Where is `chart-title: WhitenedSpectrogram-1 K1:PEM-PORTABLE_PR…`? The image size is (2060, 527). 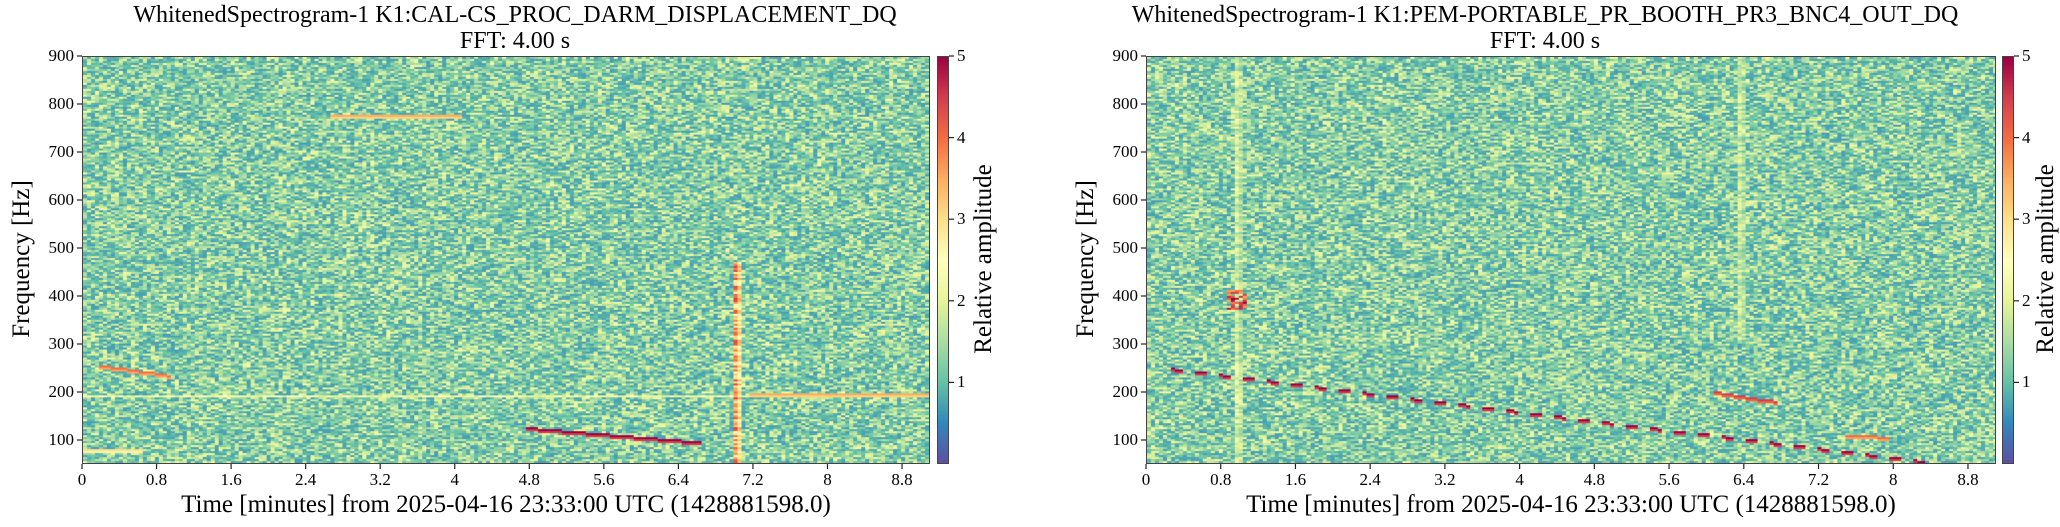
chart-title: WhitenedSpectrogram-1 K1:PEM-PORTABLE_PR… is located at coordinates (1545, 15).